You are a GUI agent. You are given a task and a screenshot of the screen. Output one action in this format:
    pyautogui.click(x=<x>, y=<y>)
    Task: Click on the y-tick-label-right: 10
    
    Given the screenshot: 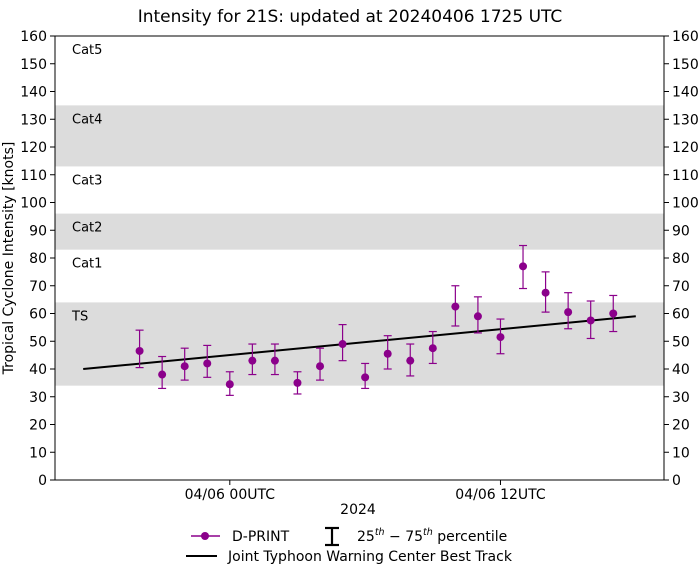 What is the action you would take?
    pyautogui.click(x=681, y=453)
    